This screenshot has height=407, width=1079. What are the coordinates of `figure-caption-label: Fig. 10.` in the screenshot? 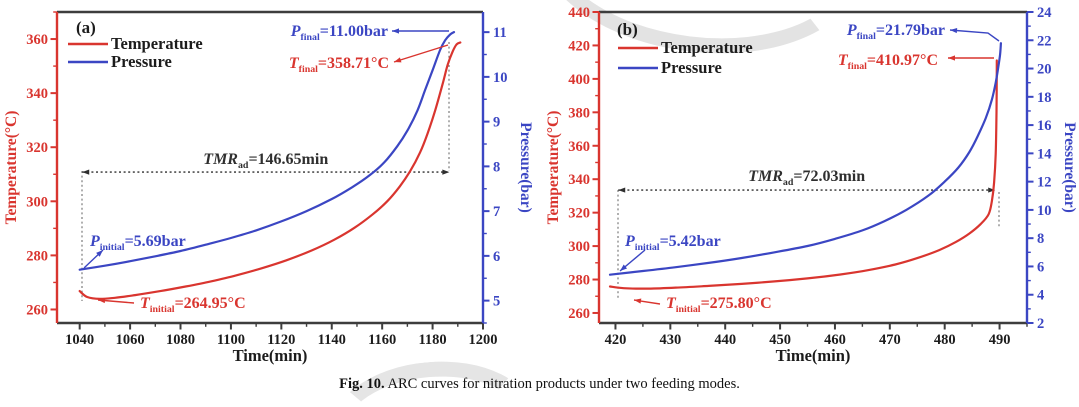 It's located at (362, 384).